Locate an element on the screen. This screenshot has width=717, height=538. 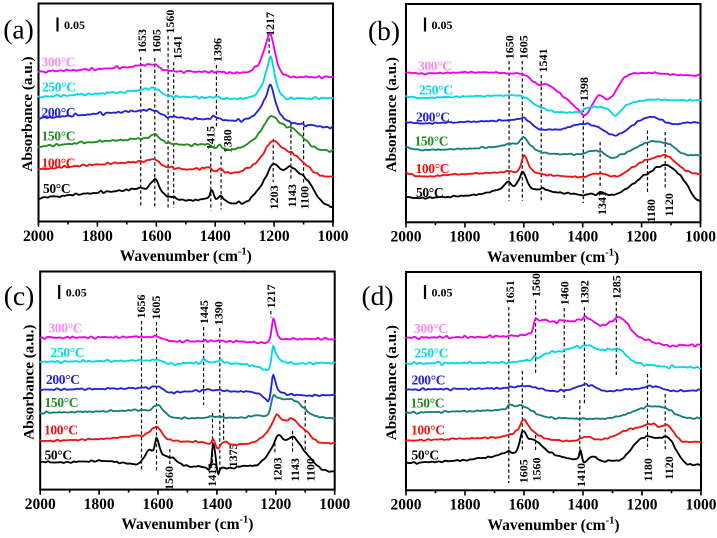
svg-text: 1445 is located at coordinates (204, 312).